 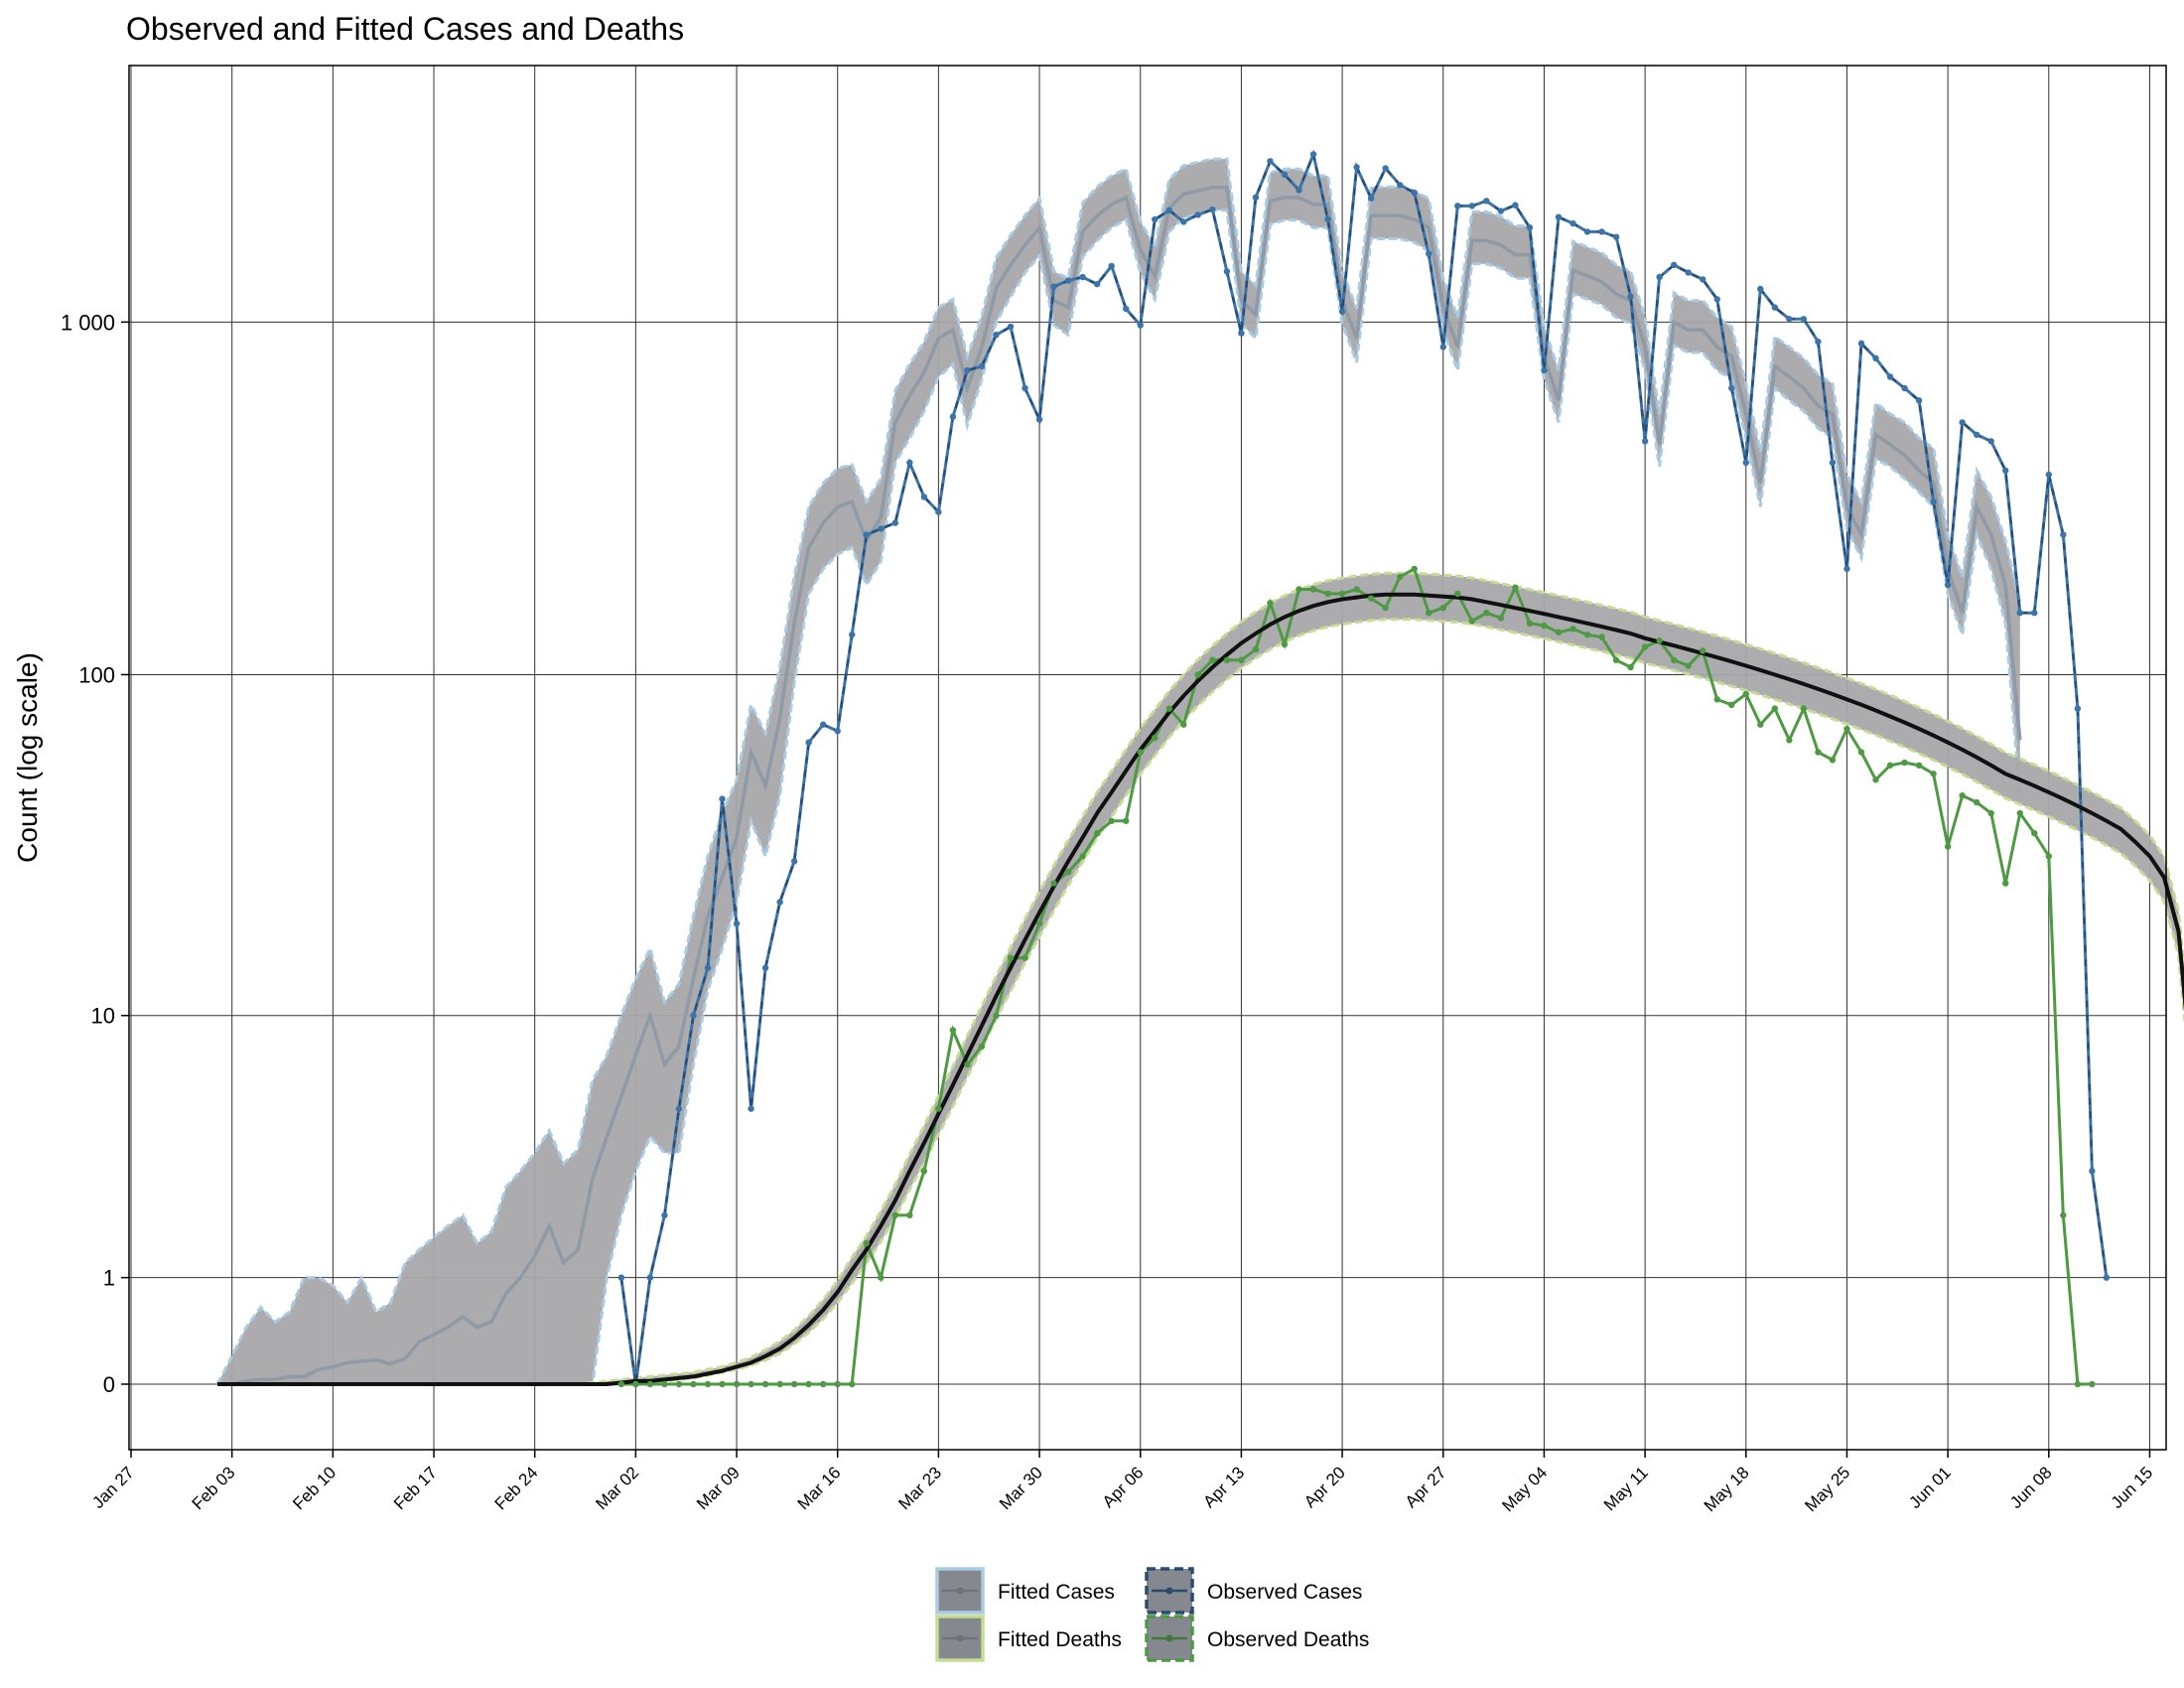 I want to click on x-tick-label: Apr 06, so click(x=1123, y=1487).